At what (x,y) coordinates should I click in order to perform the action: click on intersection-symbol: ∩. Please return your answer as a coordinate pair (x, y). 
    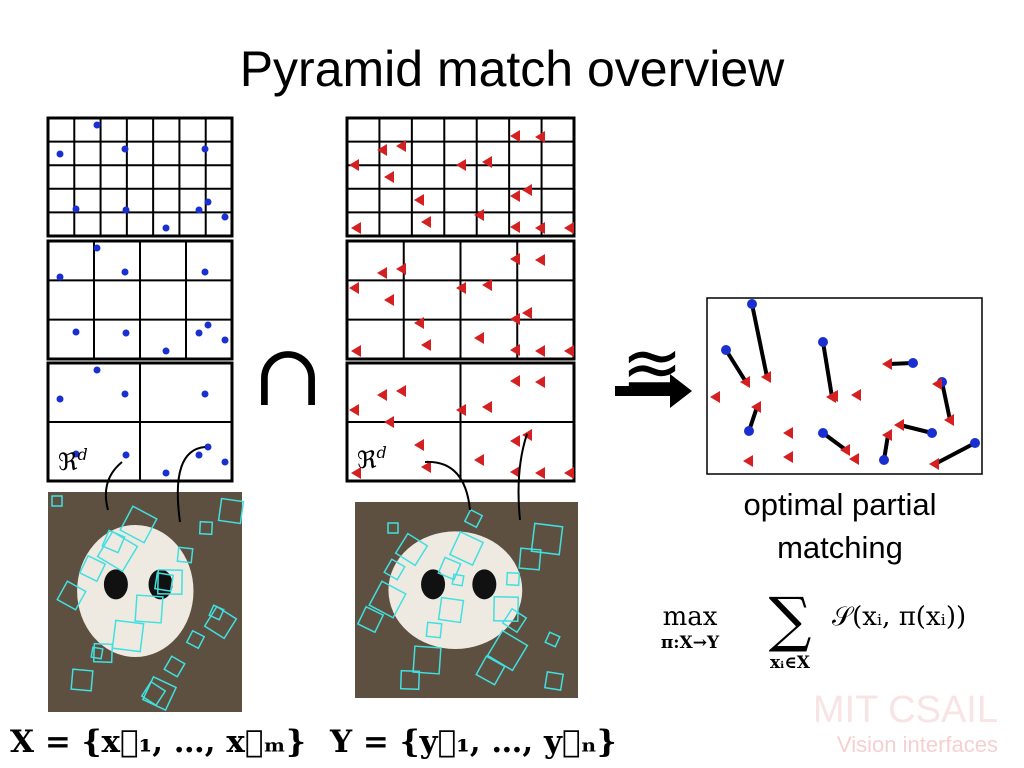
    Looking at the image, I should click on (288, 376).